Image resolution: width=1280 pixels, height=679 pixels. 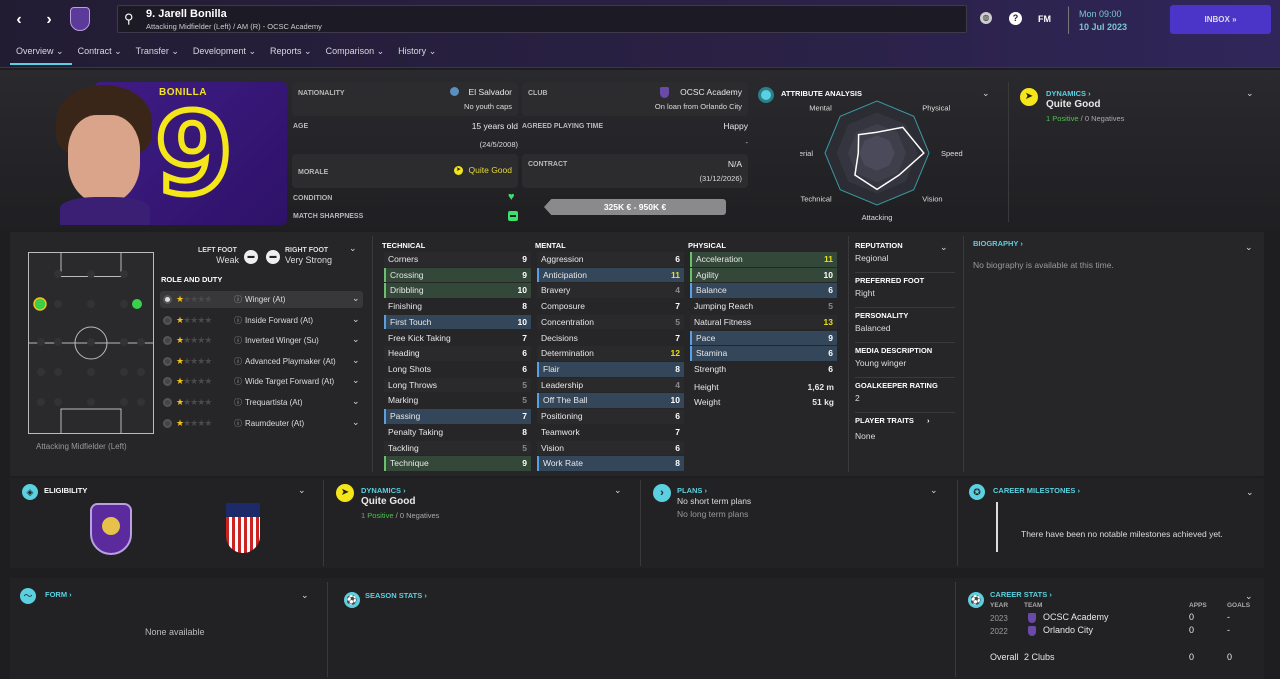 What do you see at coordinates (1220, 19) in the screenshot?
I see `inbox-button: INBOX »` at bounding box center [1220, 19].